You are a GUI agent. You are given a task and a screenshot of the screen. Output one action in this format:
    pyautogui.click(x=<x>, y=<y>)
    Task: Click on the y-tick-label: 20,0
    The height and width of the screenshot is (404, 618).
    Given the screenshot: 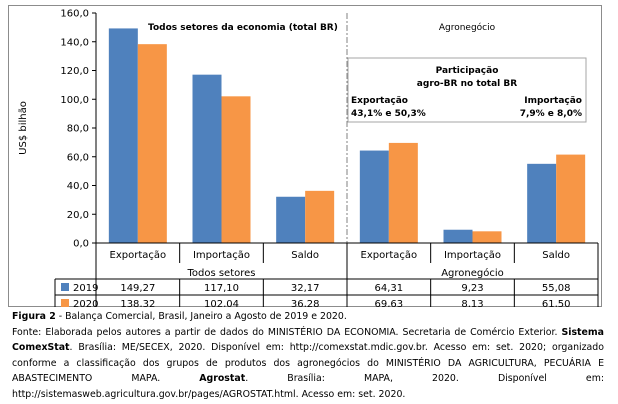 What is the action you would take?
    pyautogui.click(x=78, y=215)
    